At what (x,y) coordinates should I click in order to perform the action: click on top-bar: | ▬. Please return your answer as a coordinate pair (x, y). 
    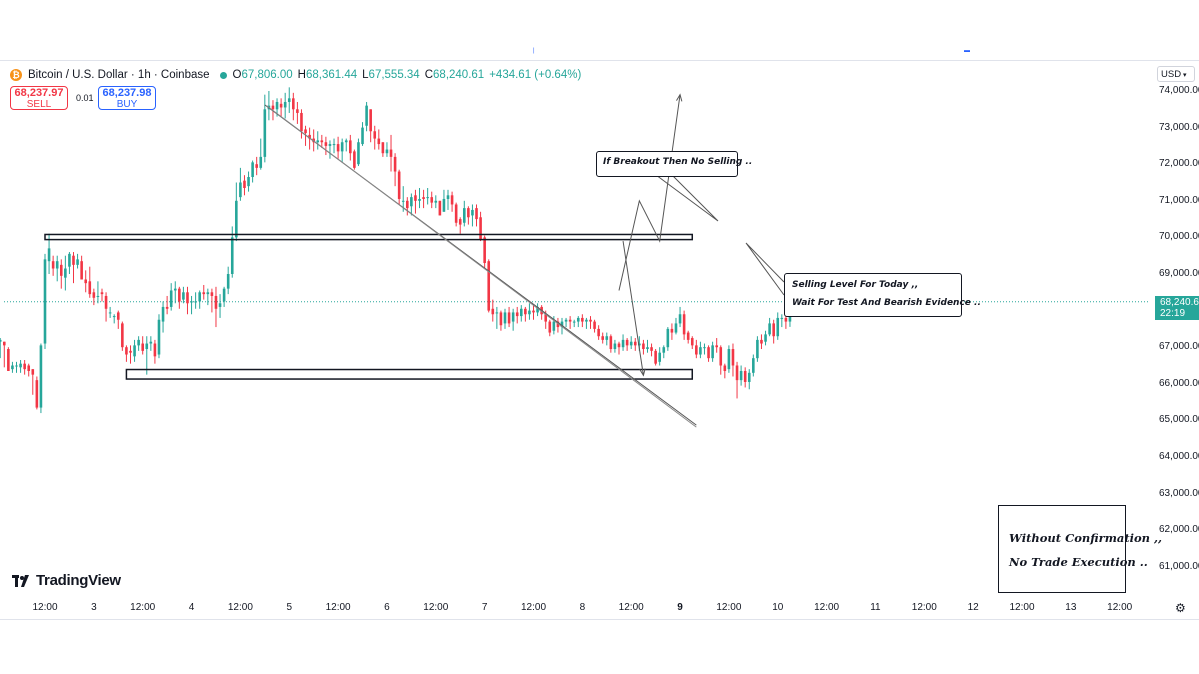
    Looking at the image, I should click on (599, 30).